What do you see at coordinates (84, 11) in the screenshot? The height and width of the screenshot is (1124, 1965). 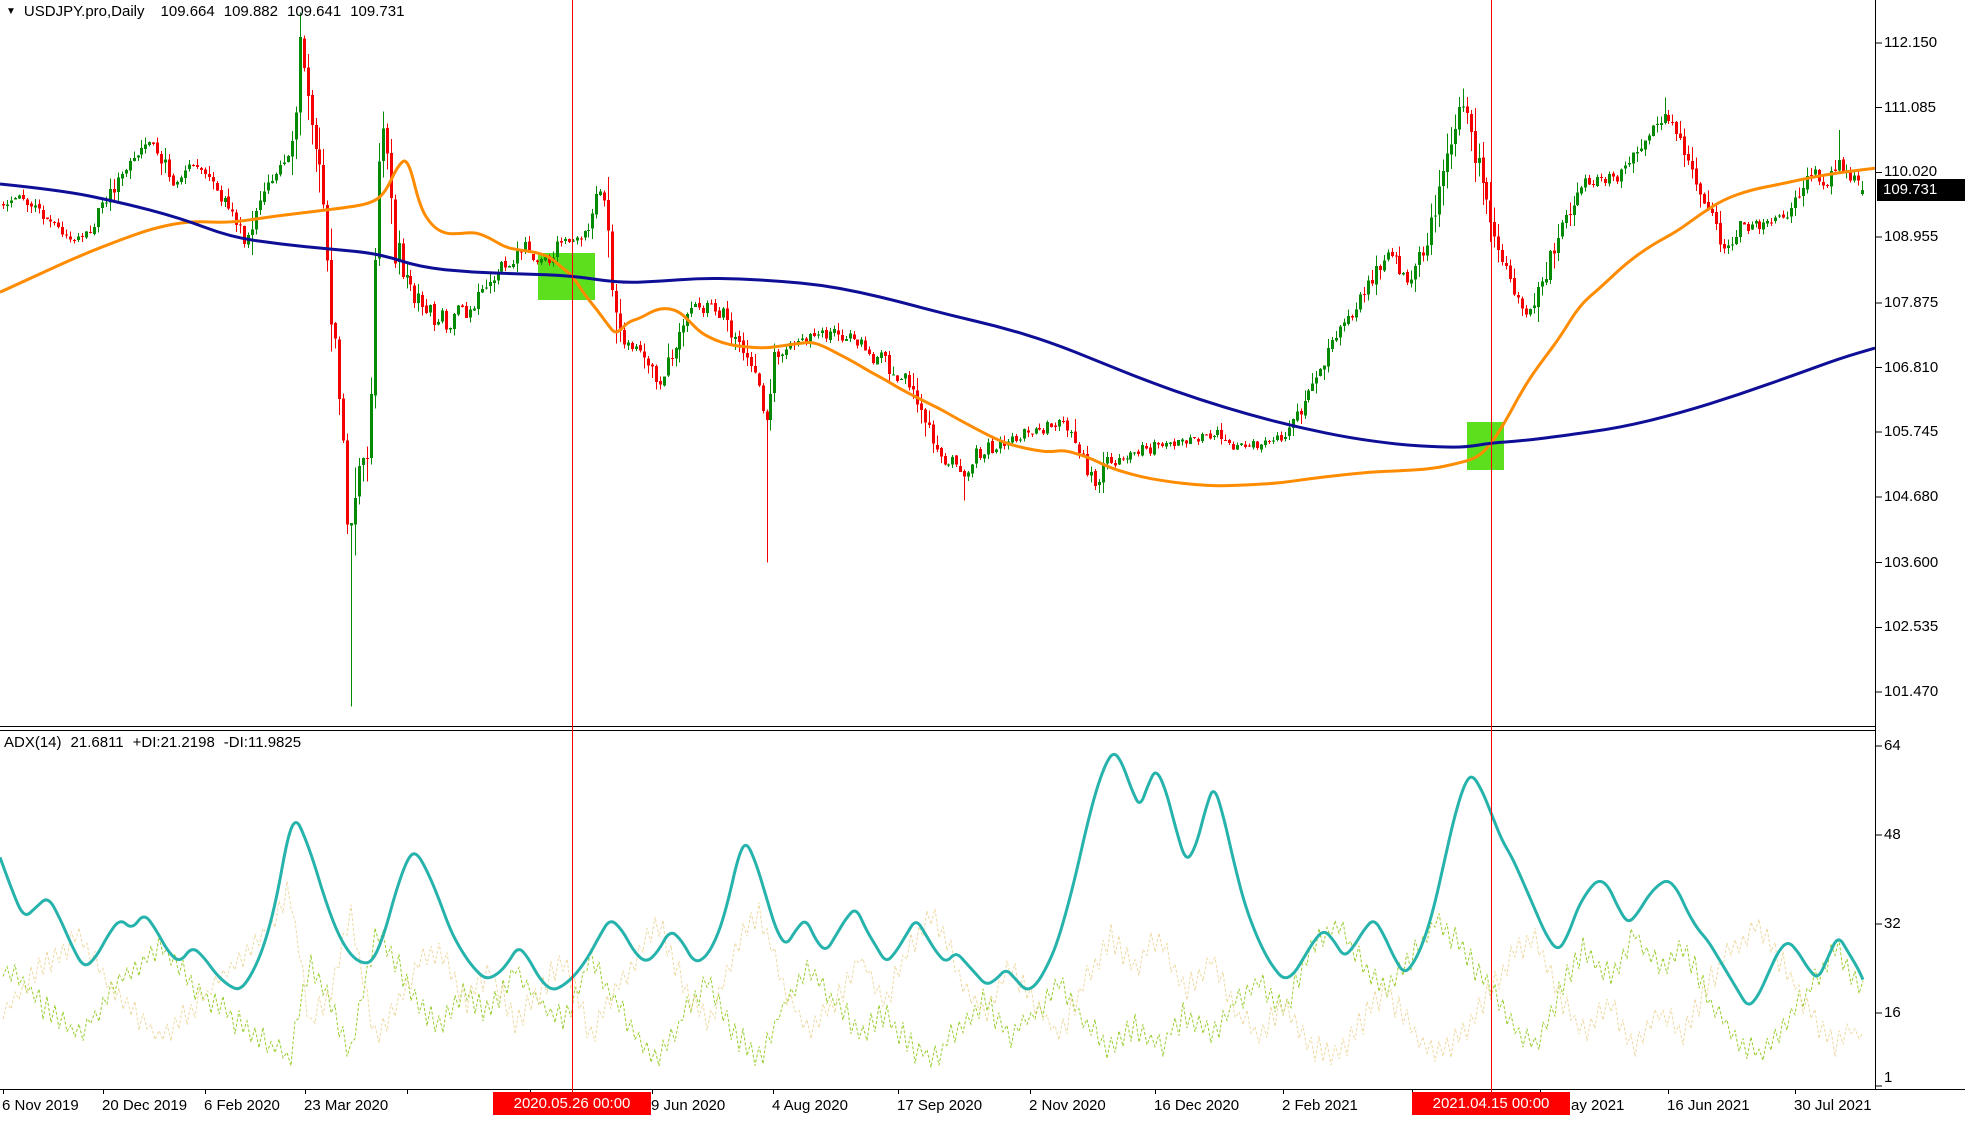 I see `symbol-label: USDJPY.pro,Daily` at bounding box center [84, 11].